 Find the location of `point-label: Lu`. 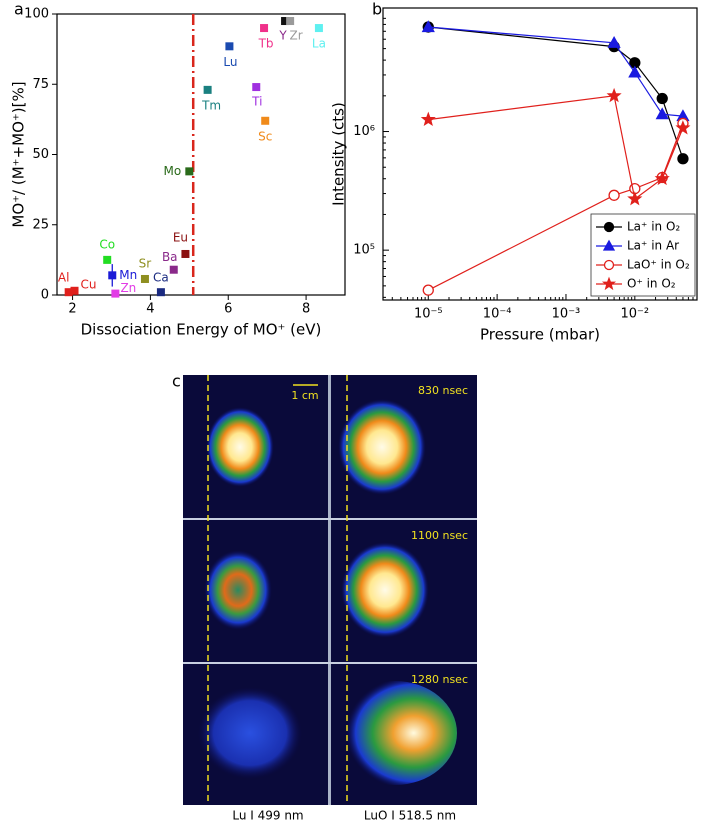

point-label: Lu is located at coordinates (230, 62).